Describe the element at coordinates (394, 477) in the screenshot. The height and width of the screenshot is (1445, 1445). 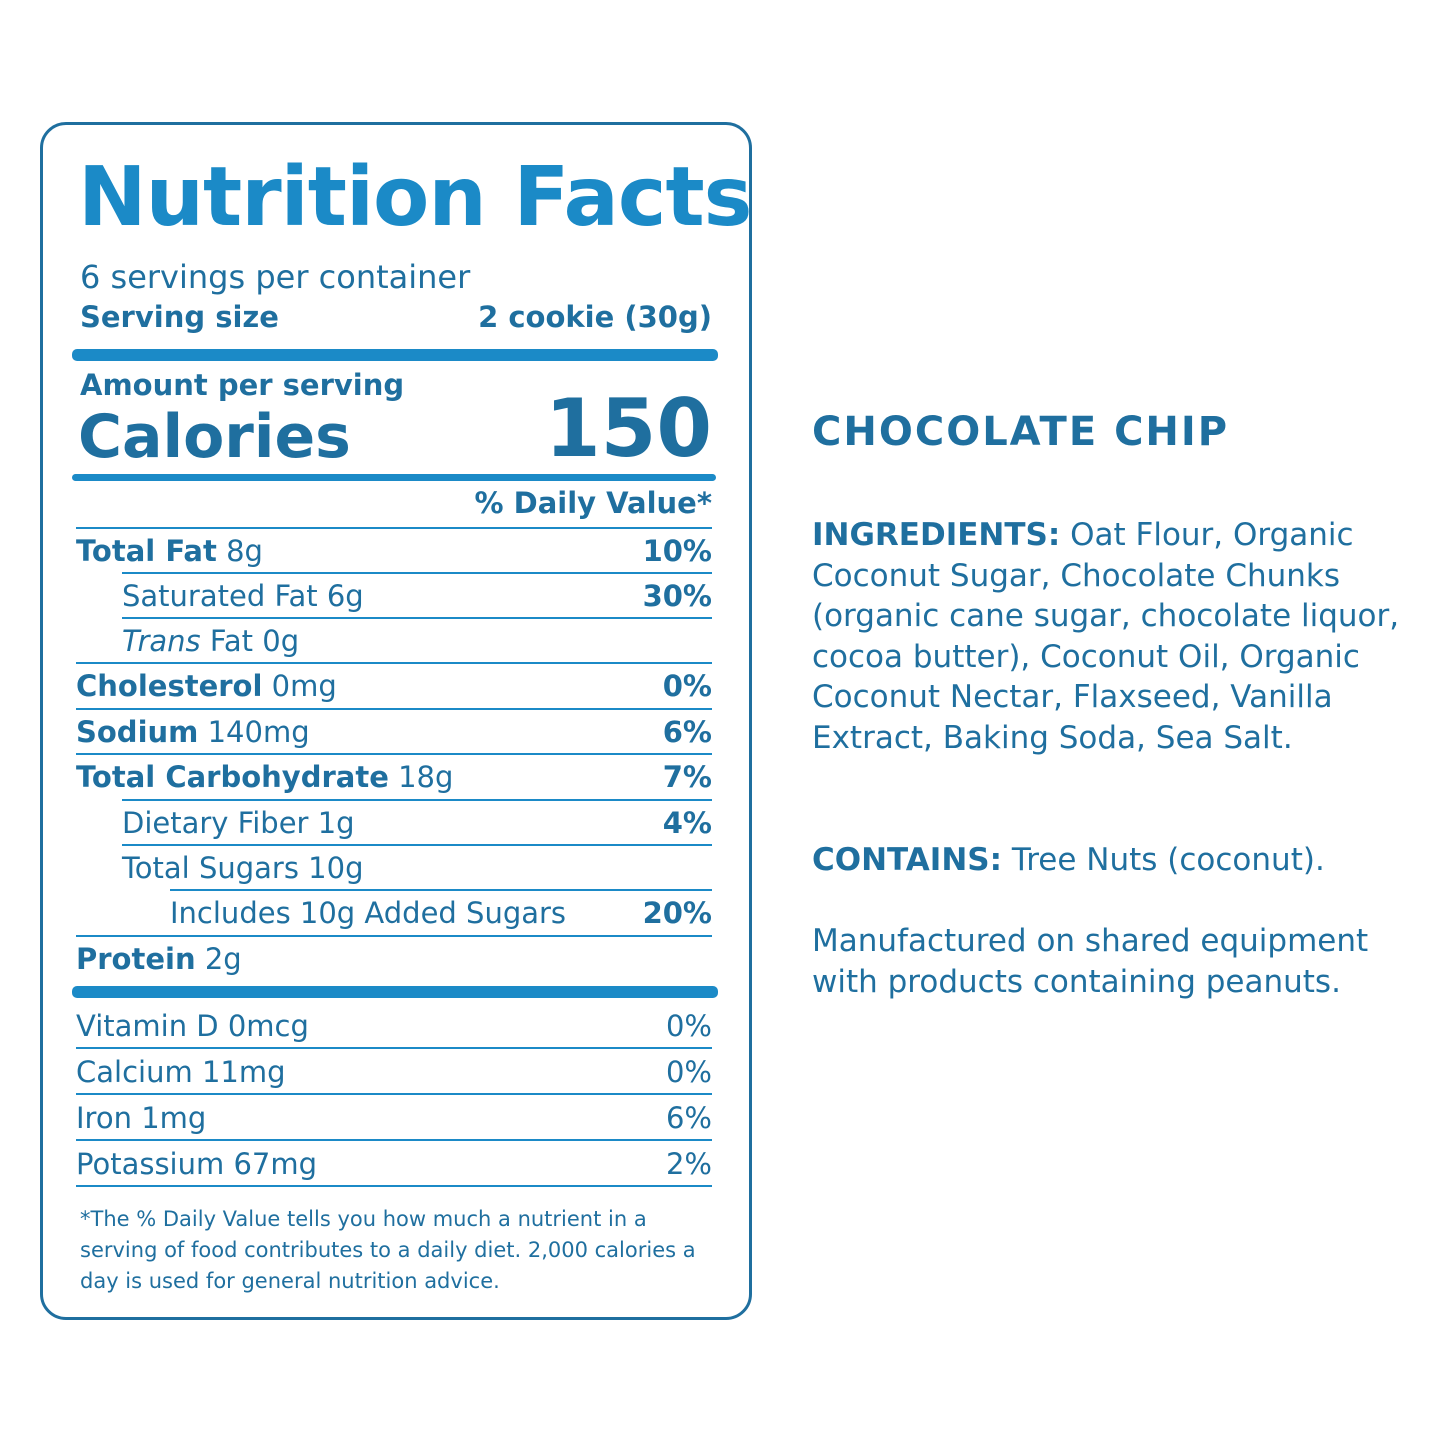
I see `medium-divider` at that location.